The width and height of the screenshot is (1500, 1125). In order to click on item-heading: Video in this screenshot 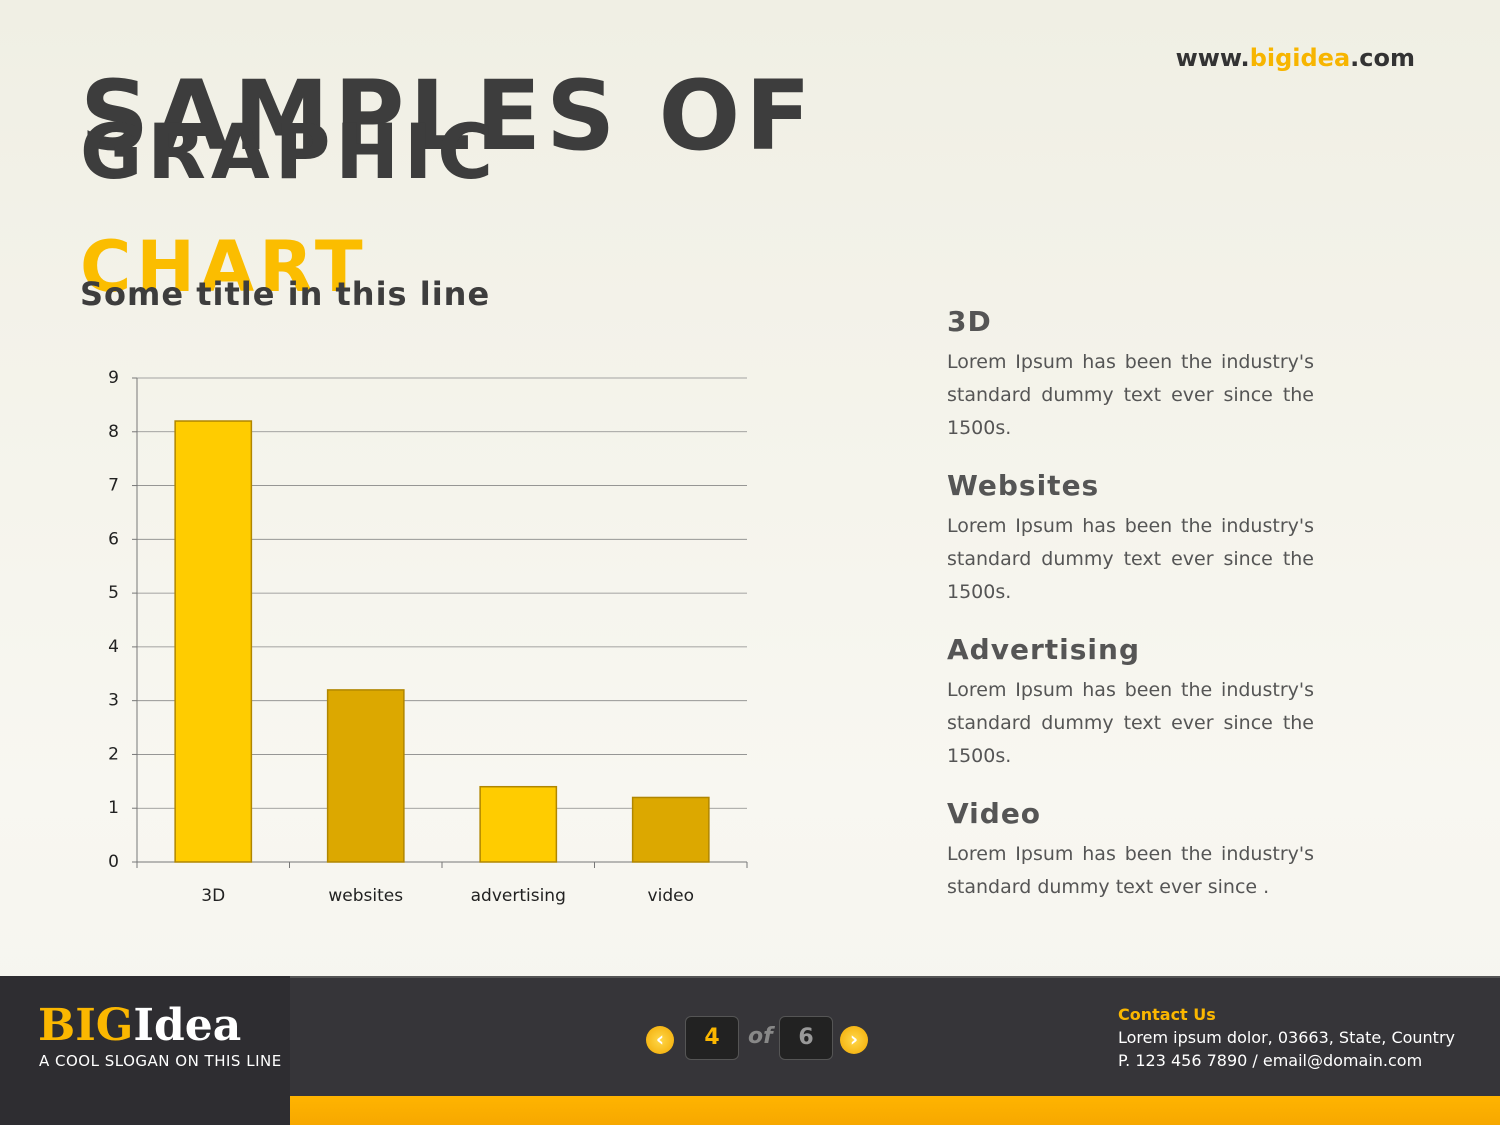, I will do `click(994, 813)`.